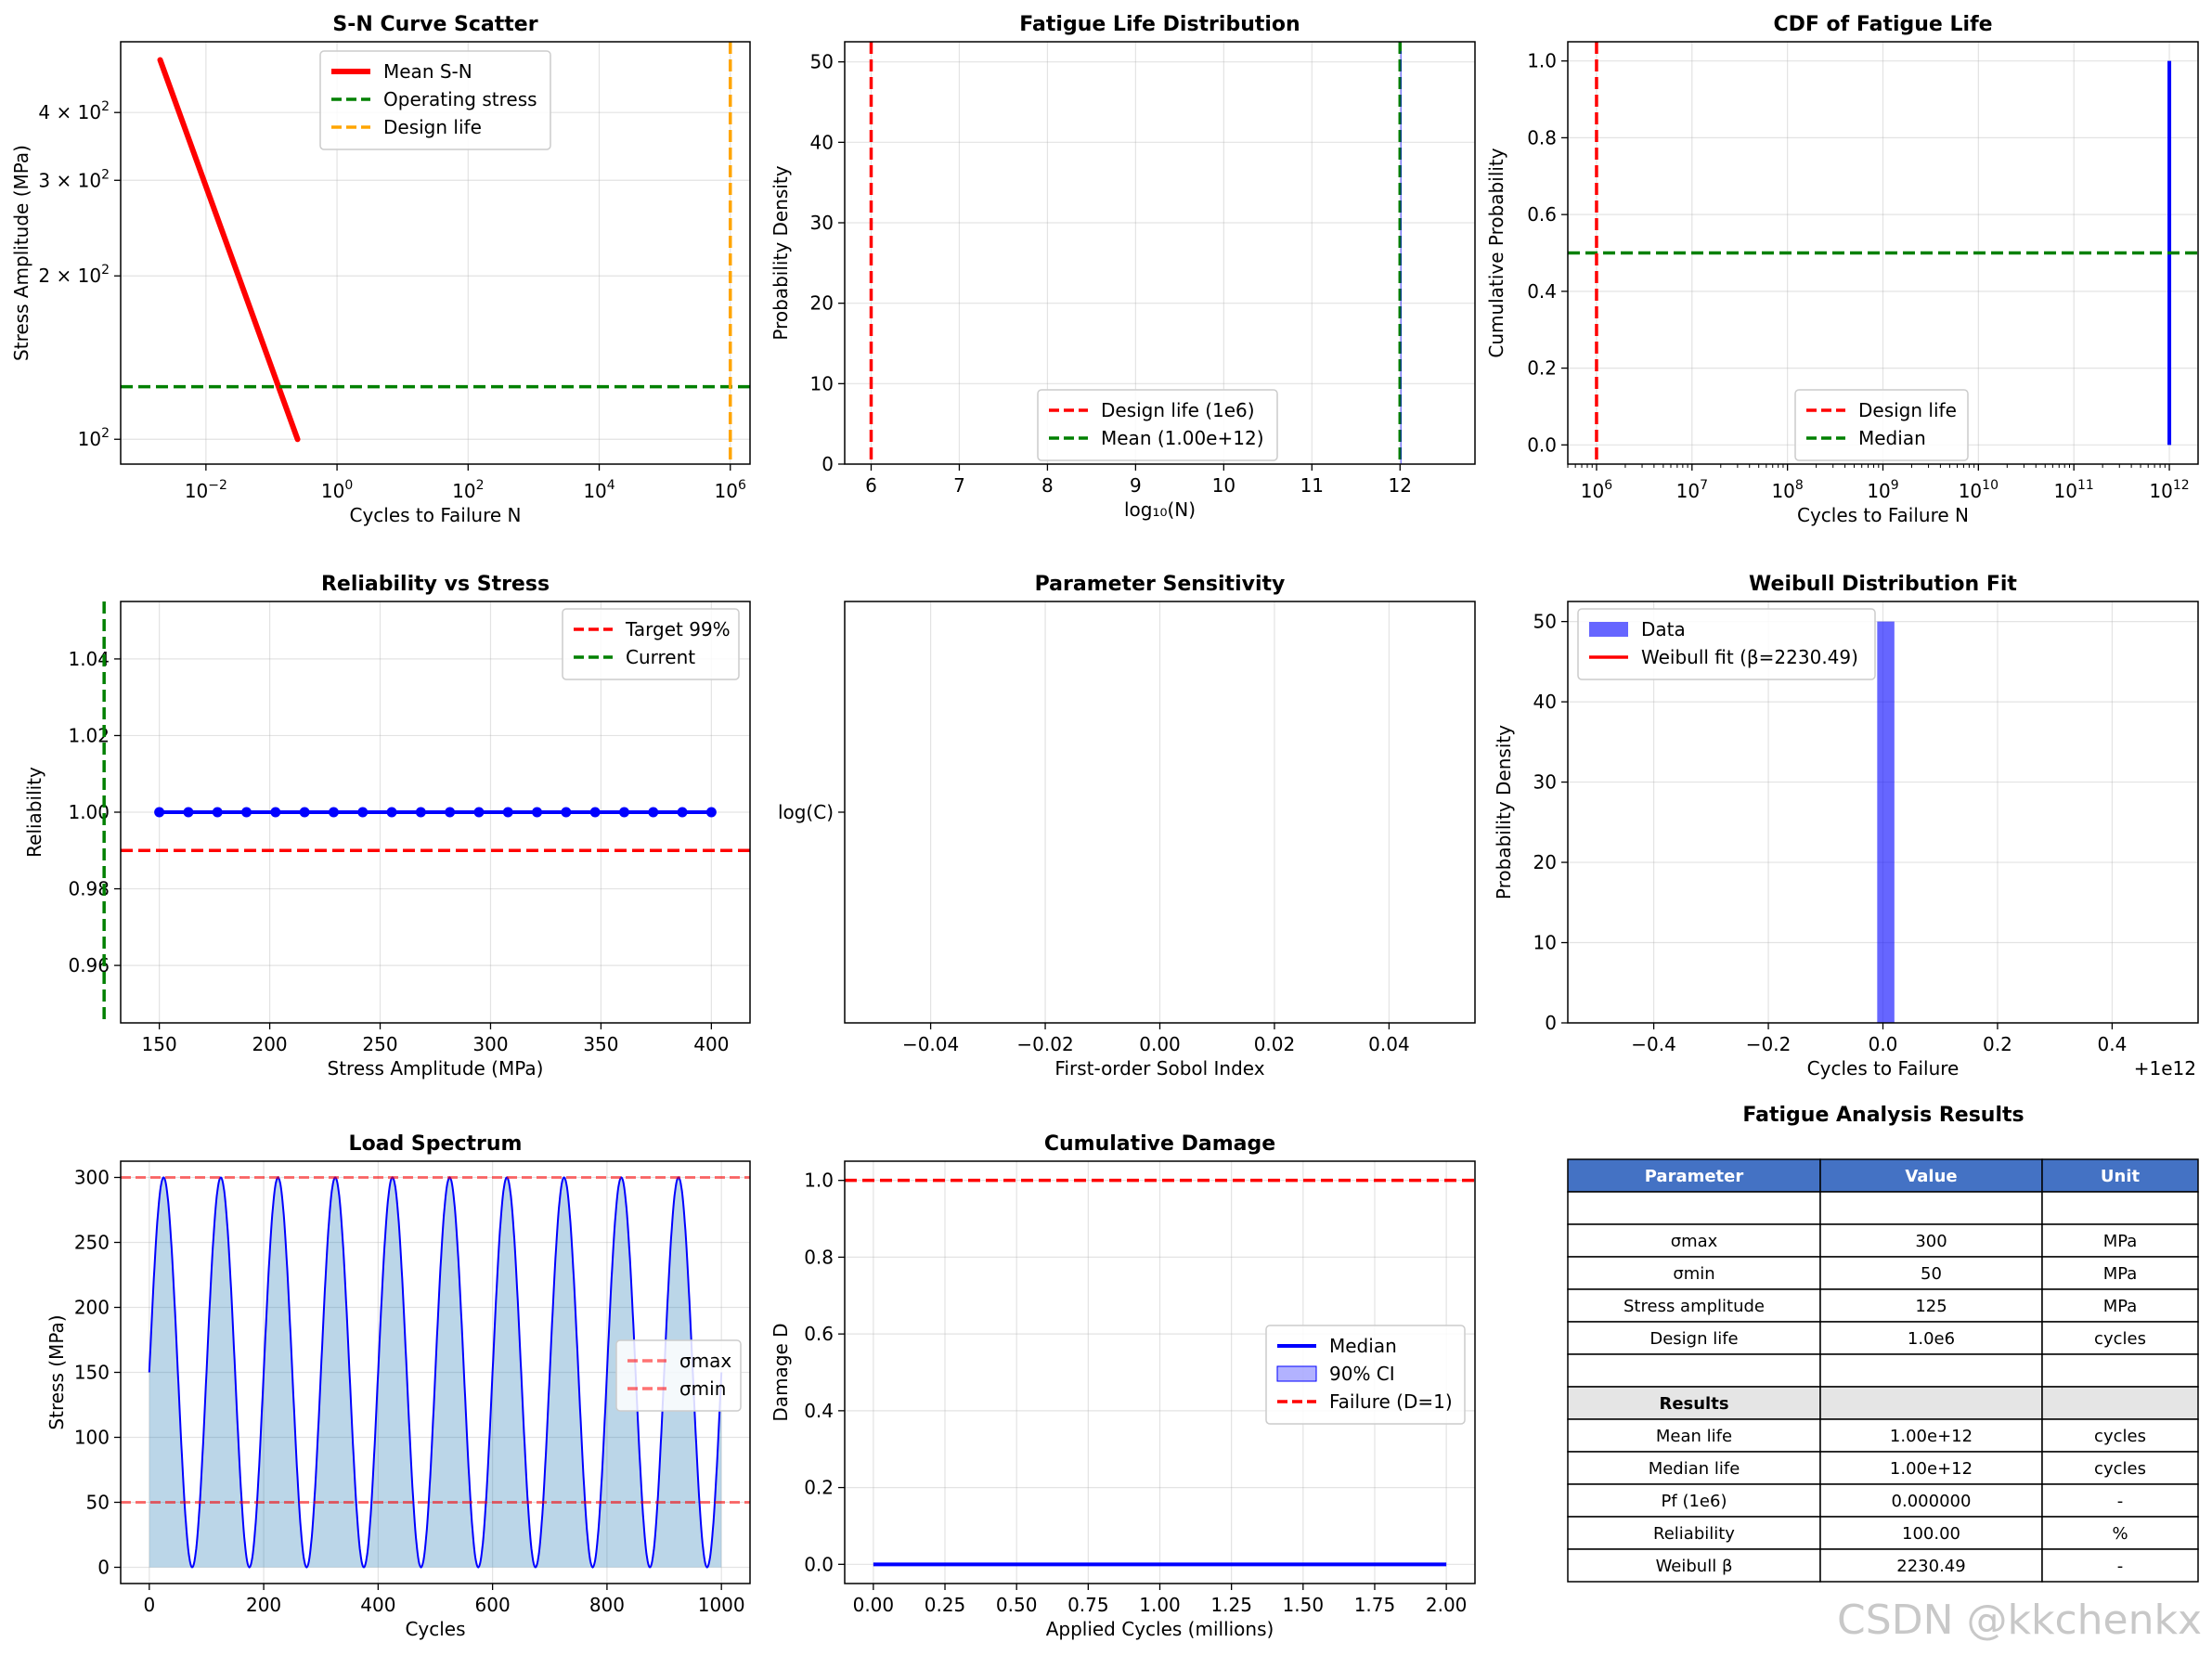 This screenshot has width=2212, height=1655. What do you see at coordinates (2120, 1175) in the screenshot?
I see `table-header-cell` at bounding box center [2120, 1175].